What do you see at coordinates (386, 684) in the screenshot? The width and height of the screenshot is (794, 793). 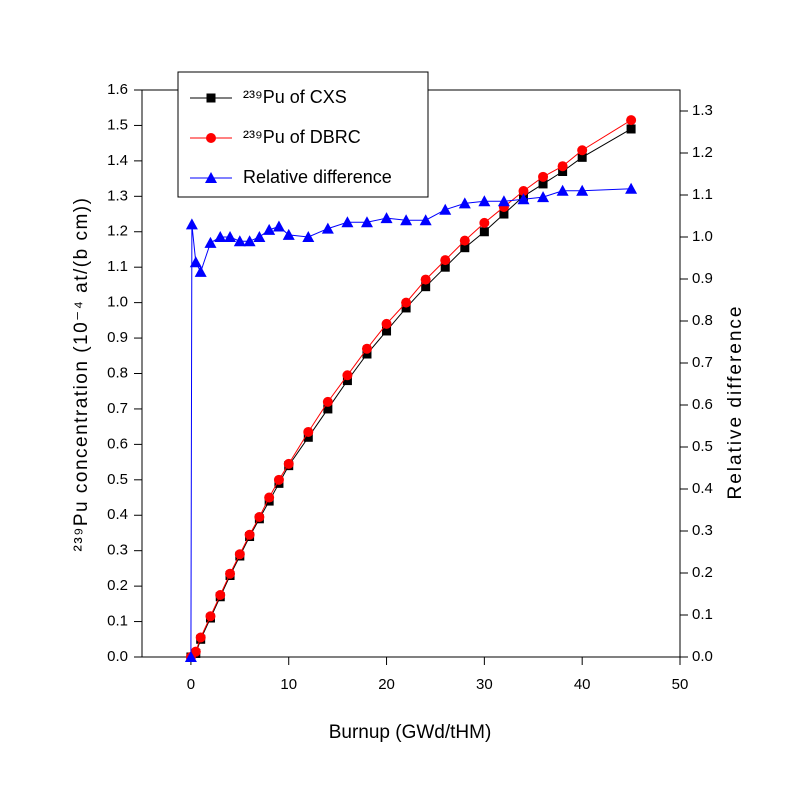 I see `x-tick-label: 20` at bounding box center [386, 684].